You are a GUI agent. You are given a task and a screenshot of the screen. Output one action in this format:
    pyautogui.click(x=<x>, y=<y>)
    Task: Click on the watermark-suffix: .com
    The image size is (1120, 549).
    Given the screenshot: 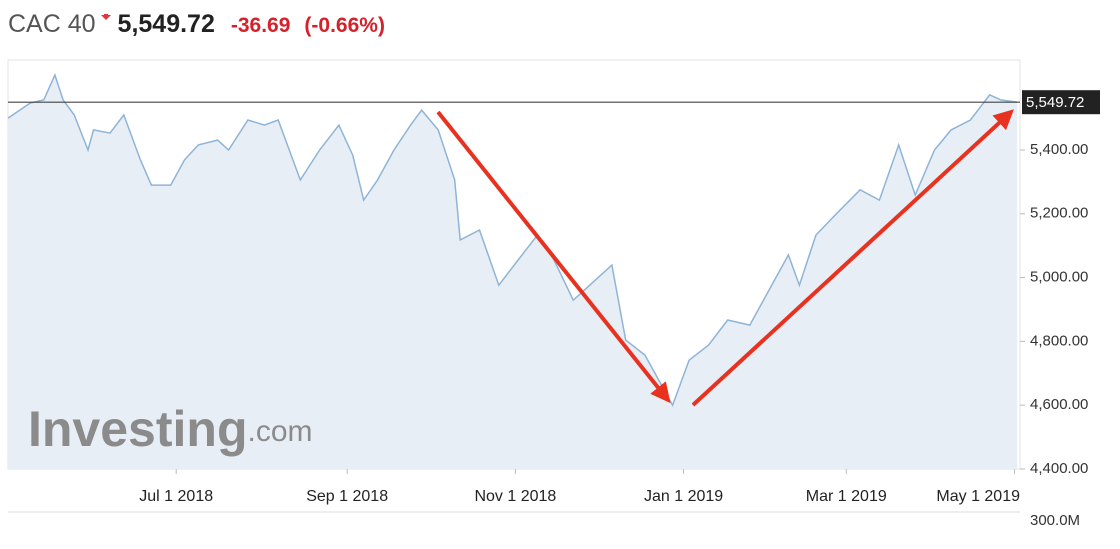 What is the action you would take?
    pyautogui.click(x=279, y=431)
    